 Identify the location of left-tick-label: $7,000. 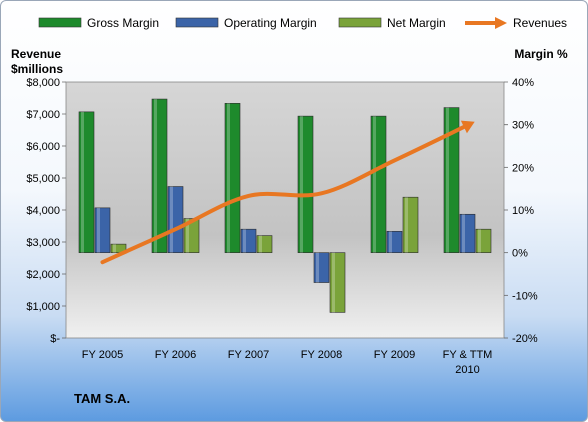
(43, 115).